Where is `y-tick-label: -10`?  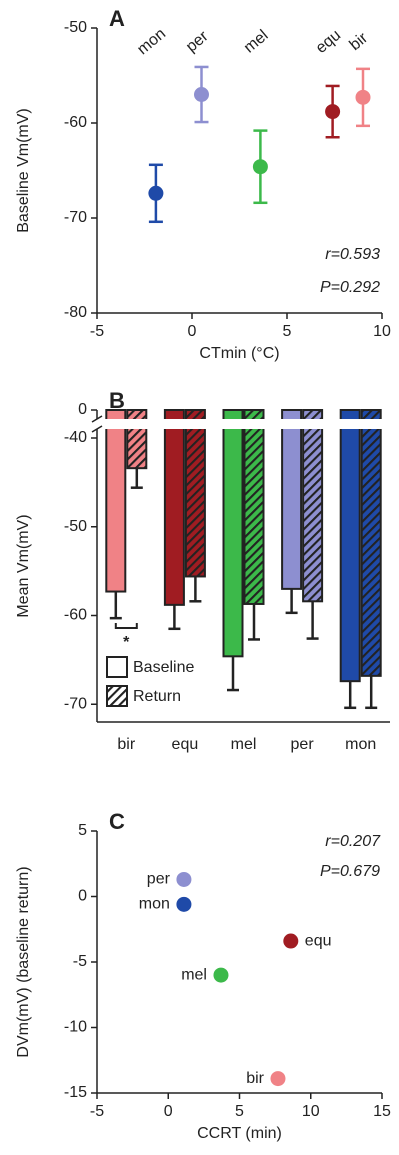
y-tick-label: -10 is located at coordinates (75, 1027).